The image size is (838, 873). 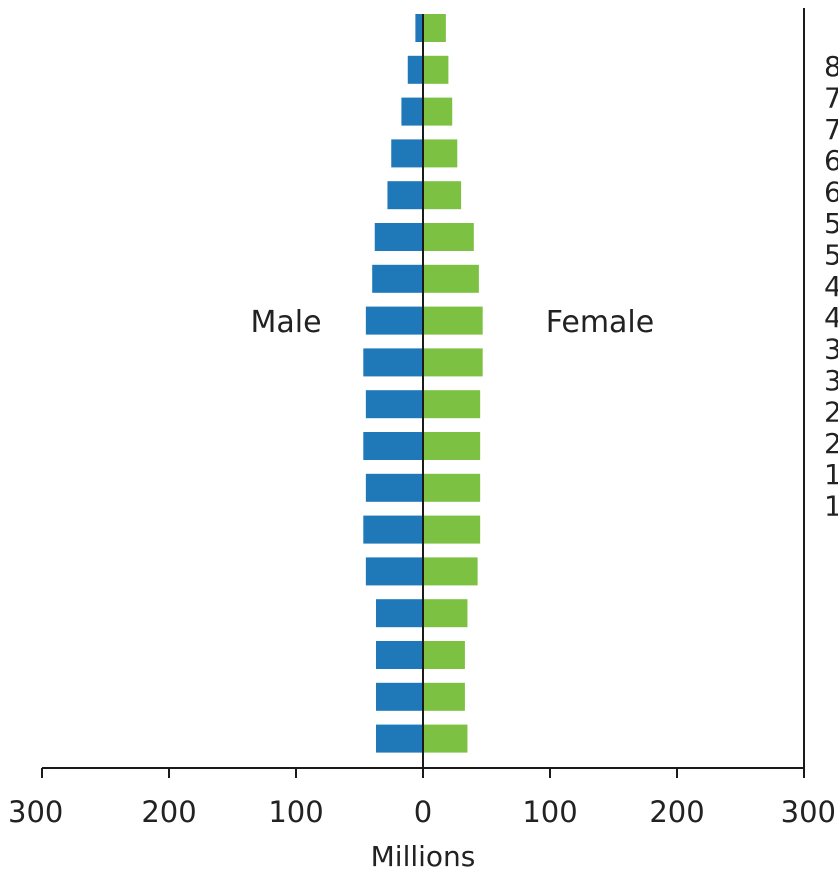 What do you see at coordinates (808, 812) in the screenshot?
I see `x-tick-label-6: 300` at bounding box center [808, 812].